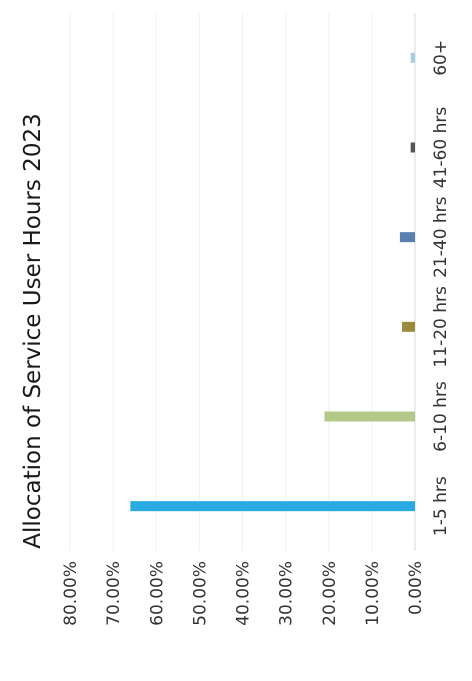 The width and height of the screenshot is (472, 681). Describe the element at coordinates (114, 593) in the screenshot. I see `y-tick-label: 70.00%` at that location.